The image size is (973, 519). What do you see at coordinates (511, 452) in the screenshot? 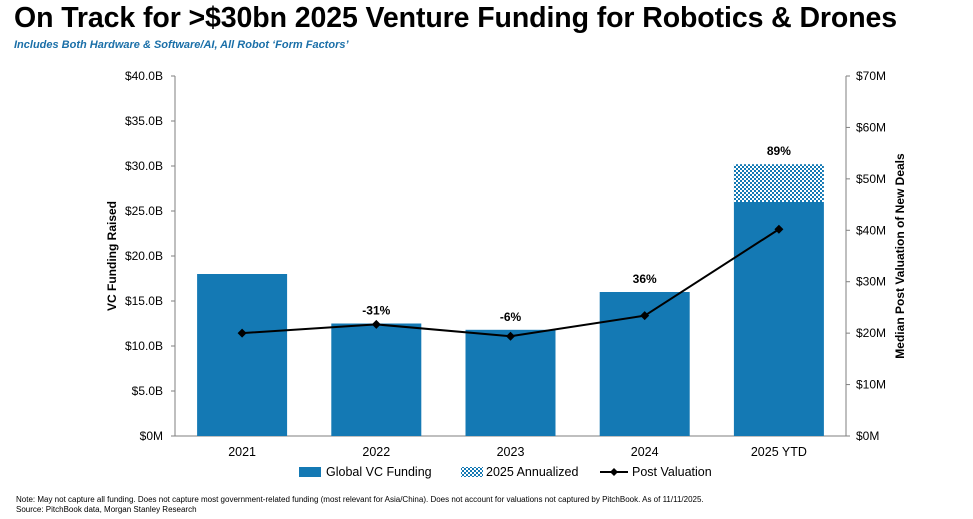
I see `x-tick-label: 2023` at bounding box center [511, 452].